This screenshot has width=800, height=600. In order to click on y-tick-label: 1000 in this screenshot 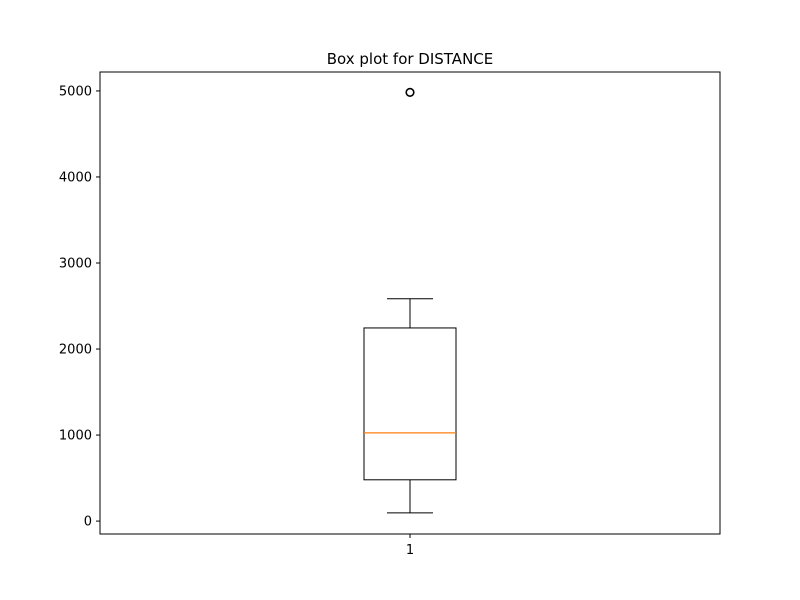, I will do `click(75, 436)`.